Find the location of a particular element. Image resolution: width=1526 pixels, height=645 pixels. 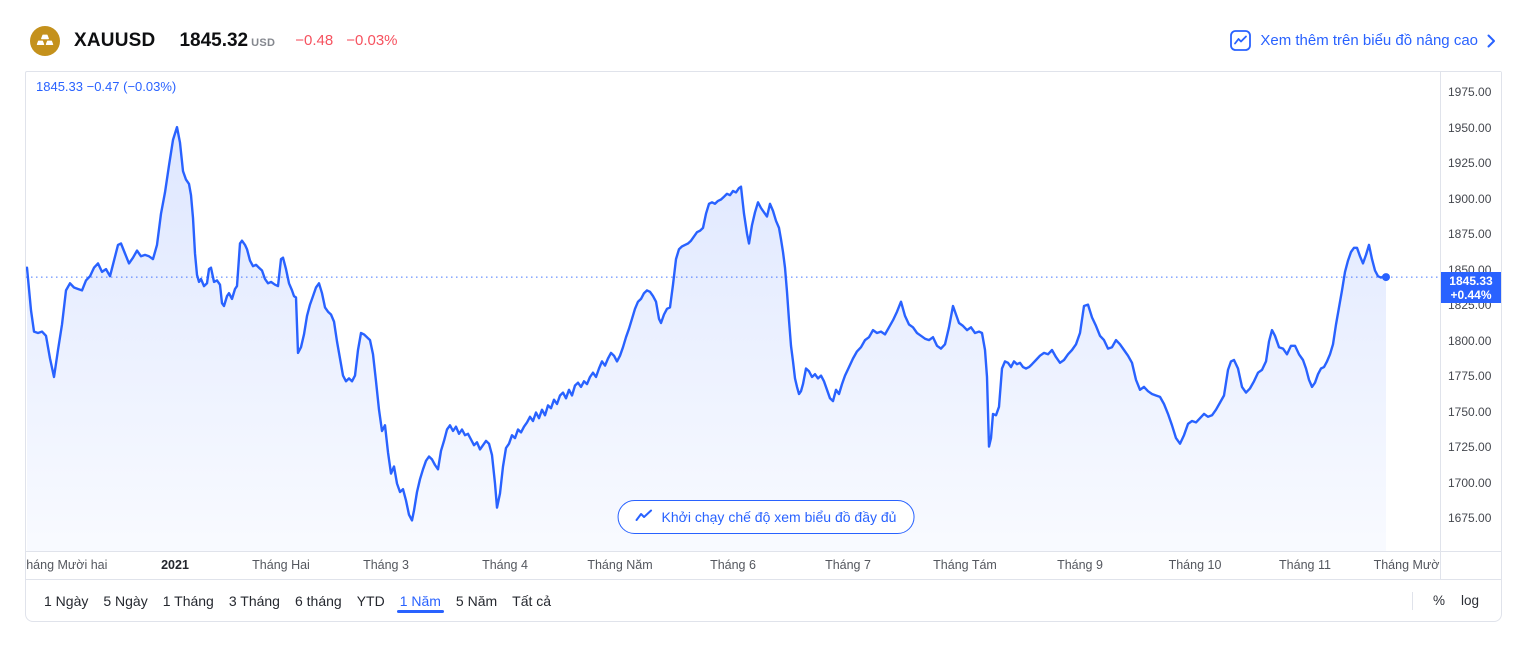

range-button-2: 1 Tháng is located at coordinates (188, 600).